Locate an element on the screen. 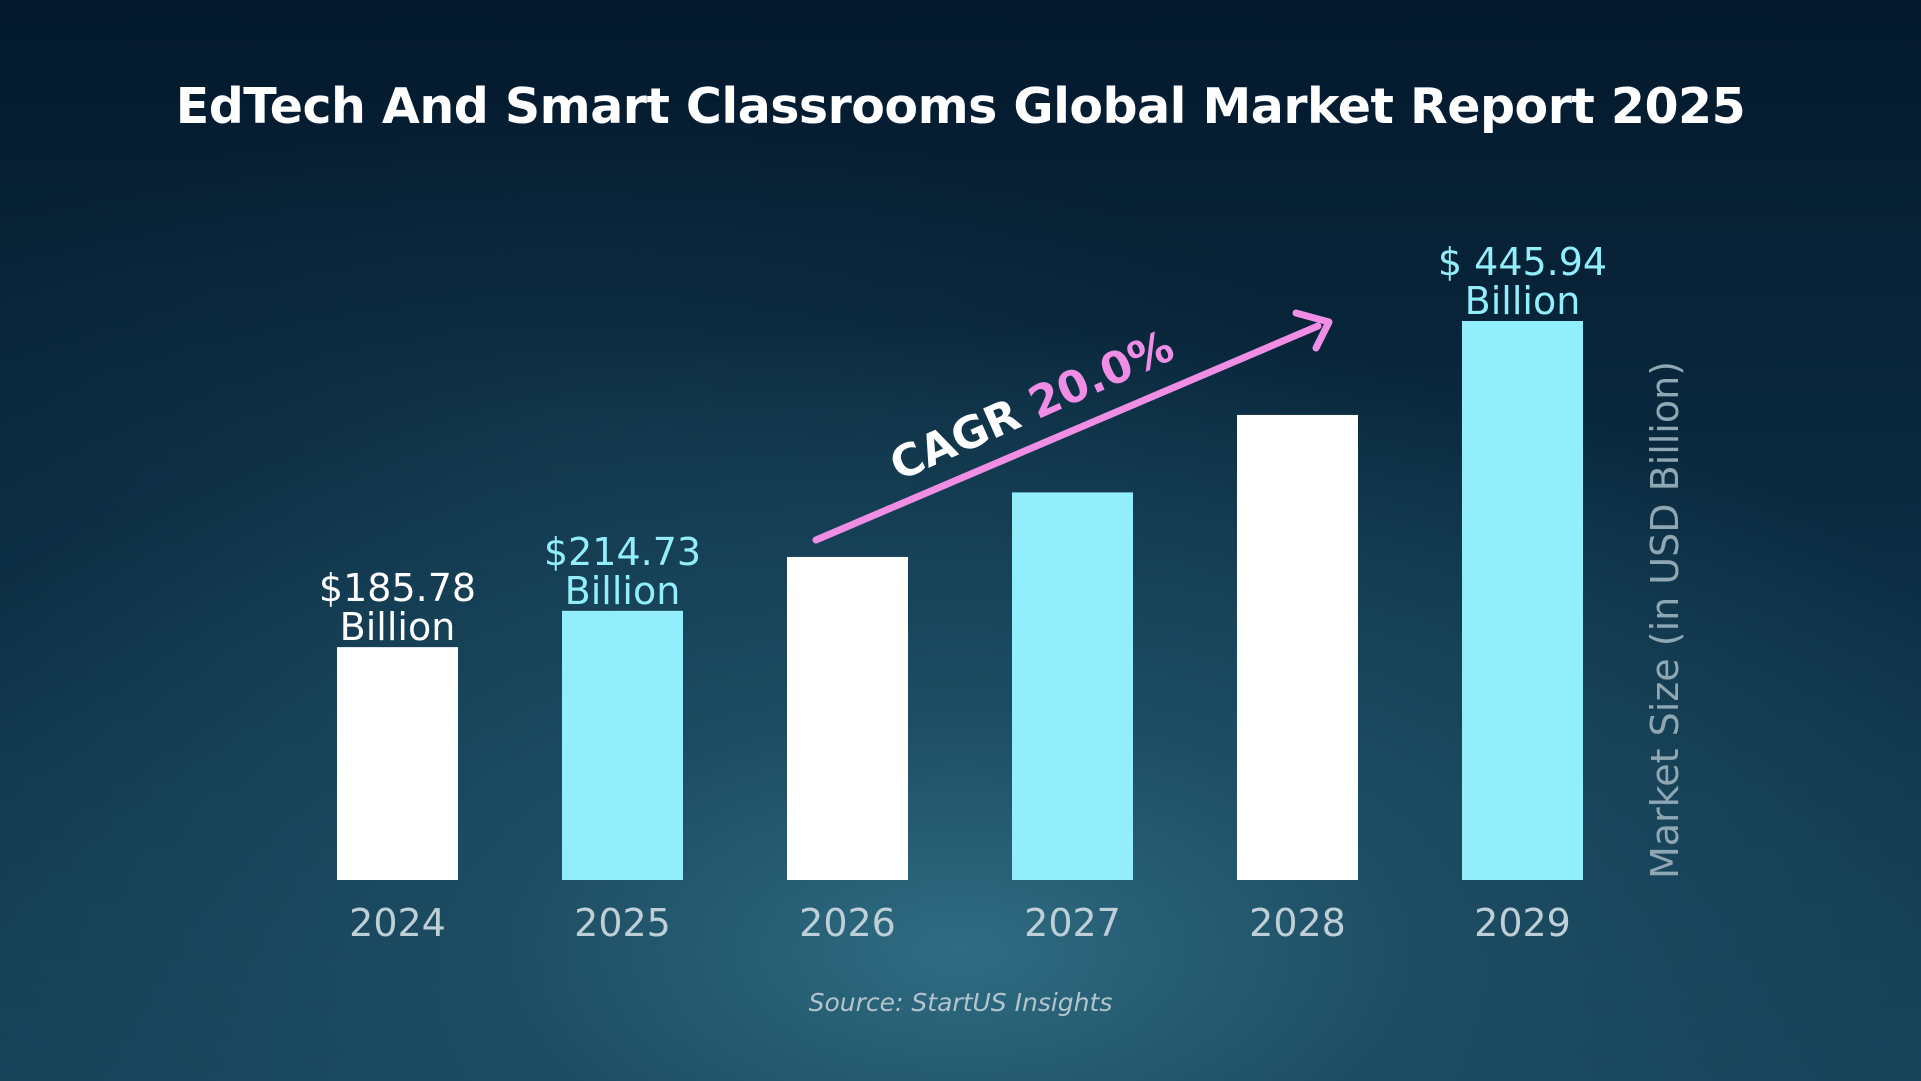 The image size is (1921, 1081). bar-2025 is located at coordinates (622, 745).